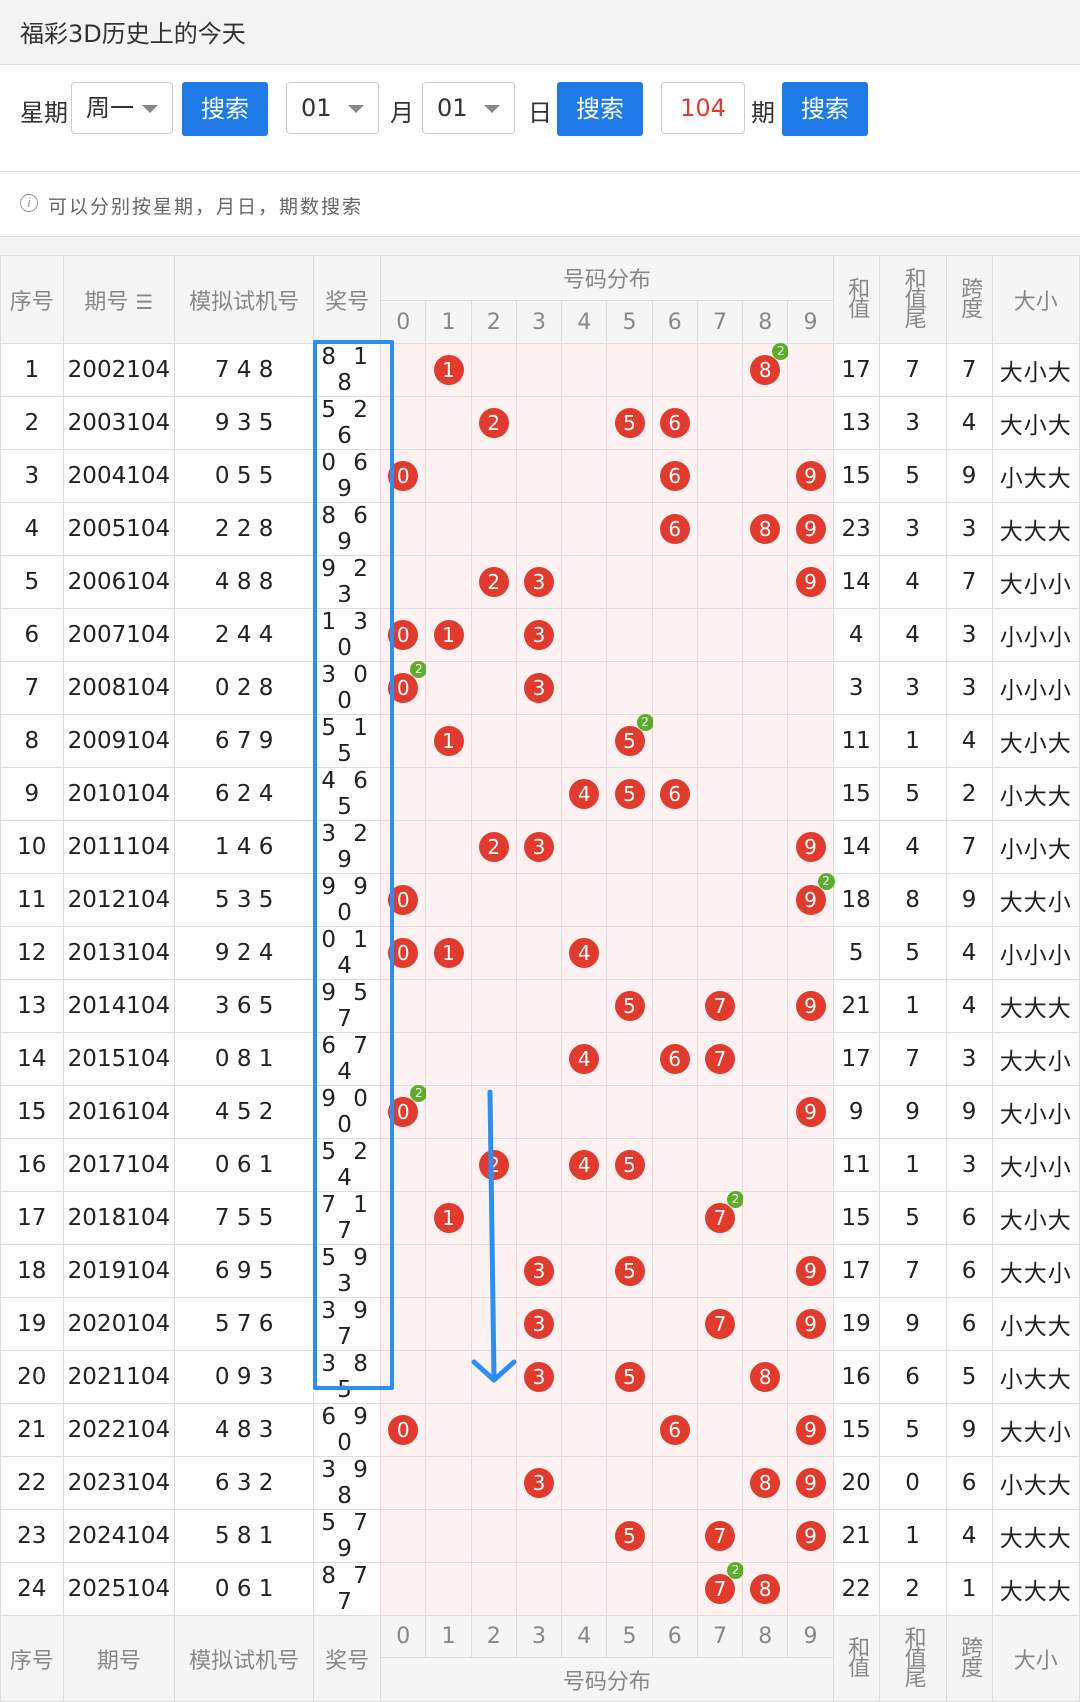 The width and height of the screenshot is (1080, 1702). What do you see at coordinates (119, 900) in the screenshot?
I see `row-issue: 2012104` at bounding box center [119, 900].